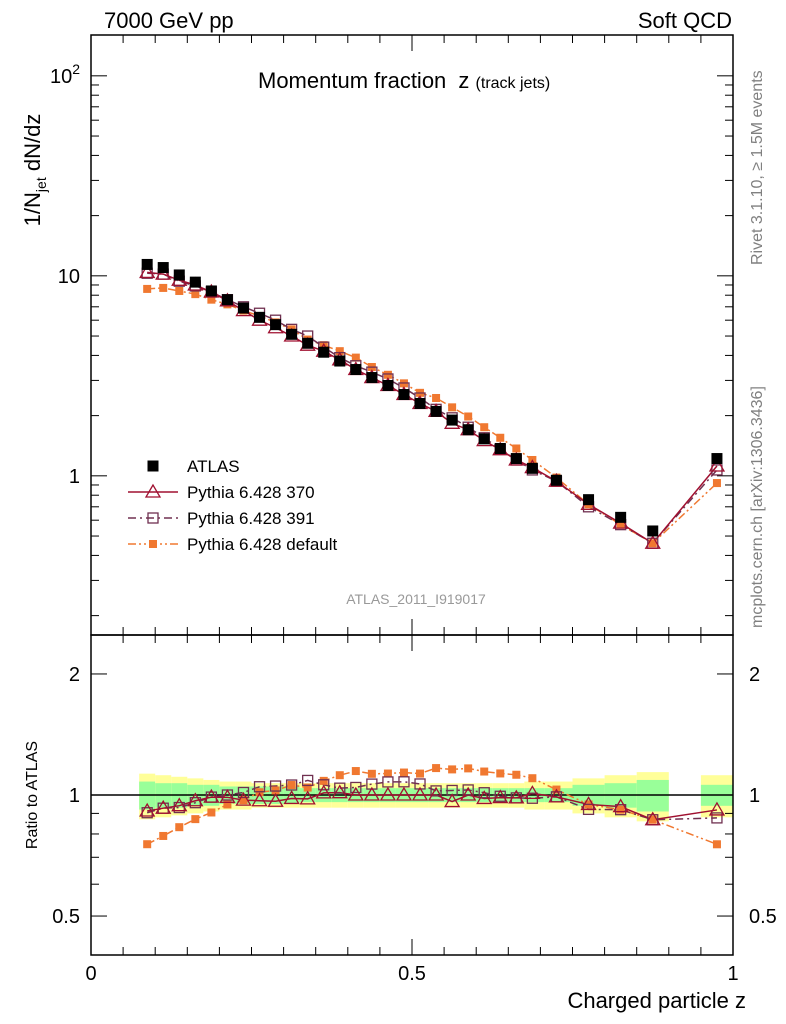  What do you see at coordinates (66, 917) in the screenshot?
I see `ratio-y-tick-label: 0.5` at bounding box center [66, 917].